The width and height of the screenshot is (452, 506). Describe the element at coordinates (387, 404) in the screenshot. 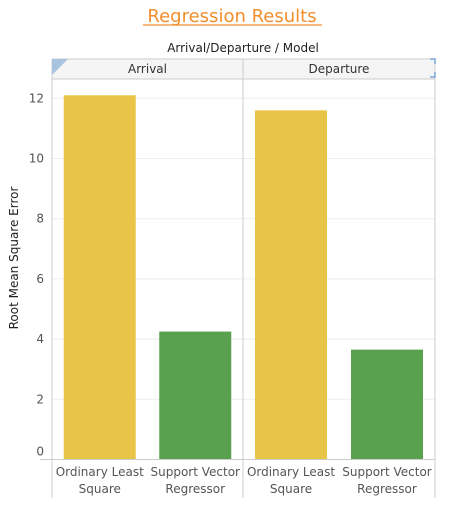

I see `bar-departure-support-vector-regressor` at that location.